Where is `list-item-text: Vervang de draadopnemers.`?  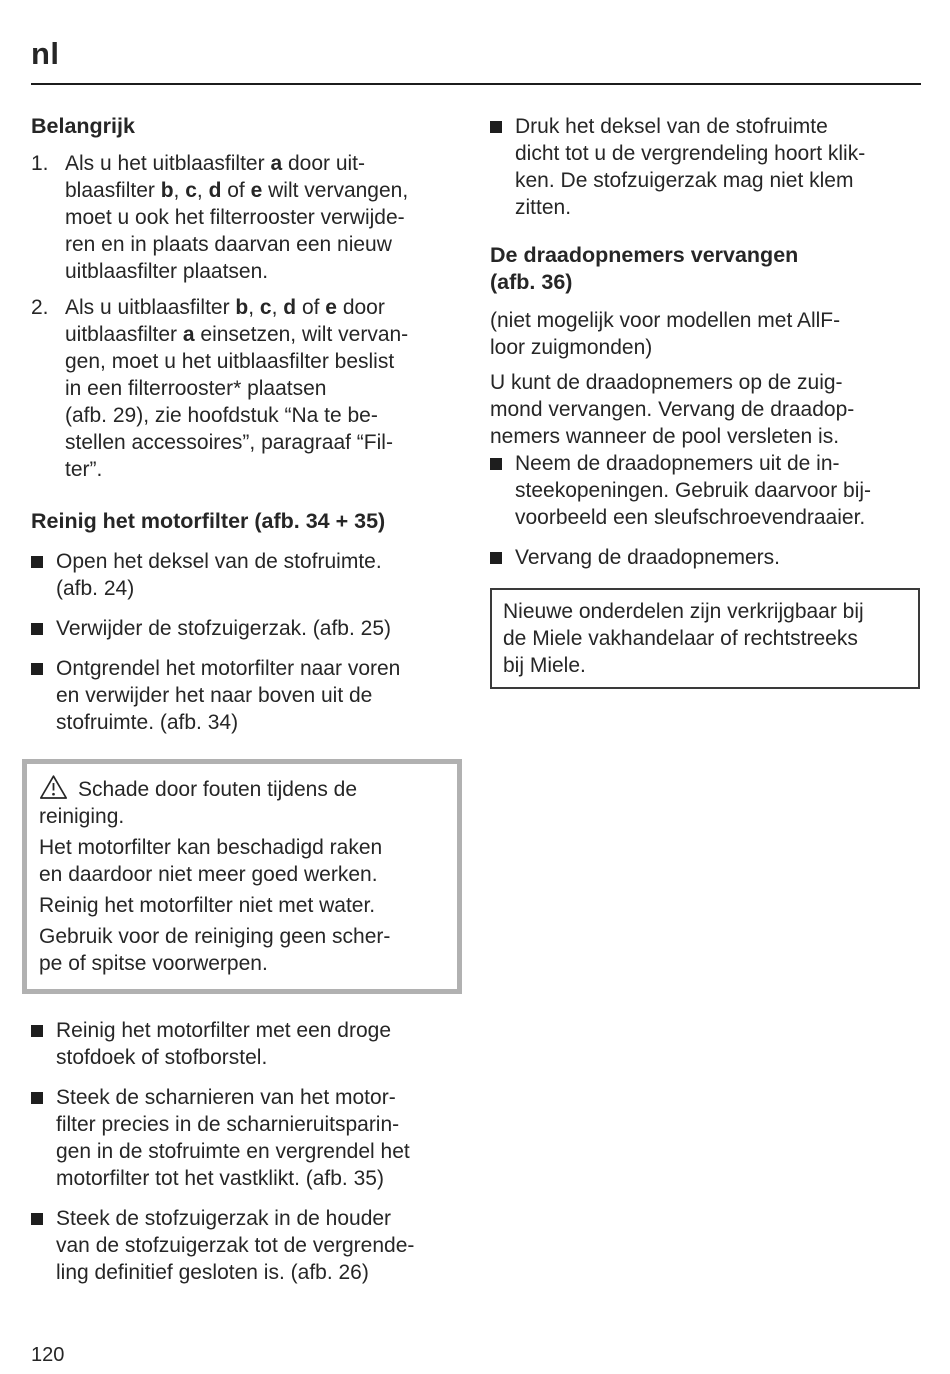
list-item-text: Vervang de draadopnemers. is located at coordinates (648, 557).